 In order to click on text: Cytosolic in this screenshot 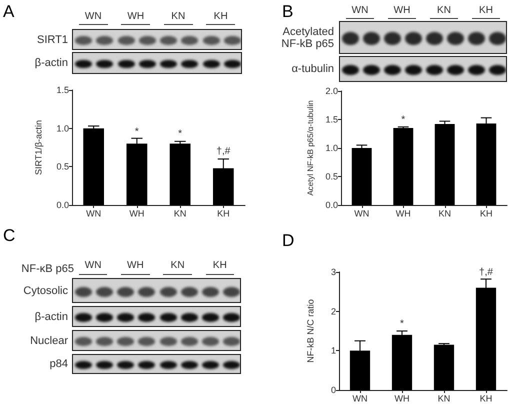, I will do `click(45, 290)`.